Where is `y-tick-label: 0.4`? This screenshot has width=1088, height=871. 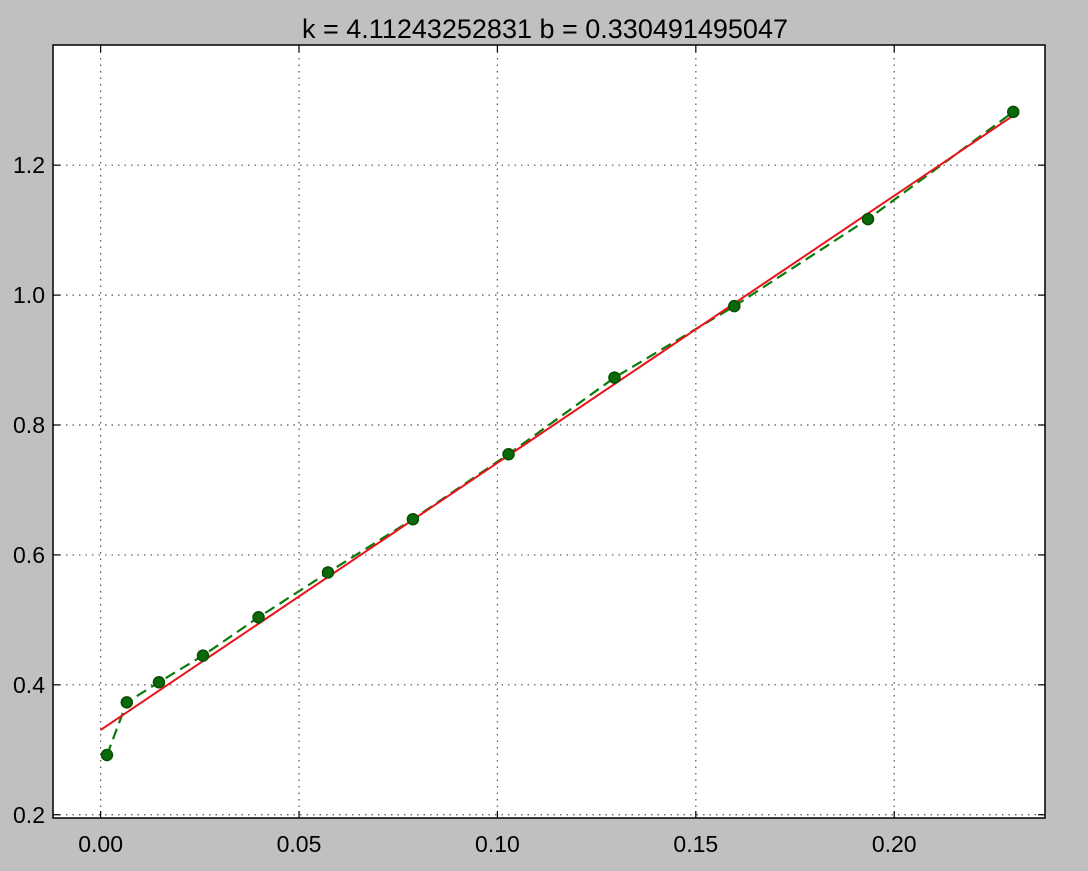
y-tick-label: 0.4 is located at coordinates (29, 685).